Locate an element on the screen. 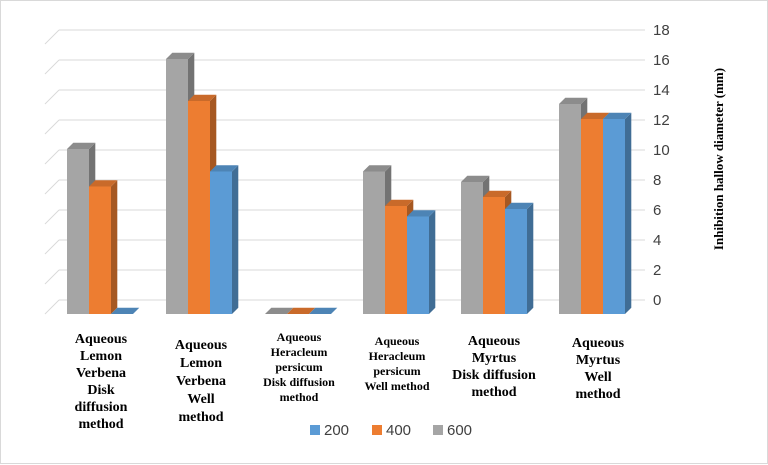  category-label-4: Aqueous Myrtus Disk diffusion method is located at coordinates (494, 367).